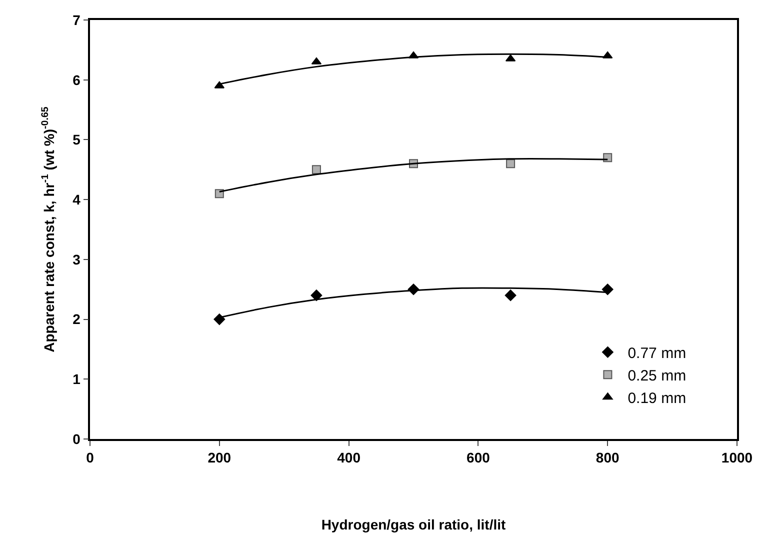 The height and width of the screenshot is (542, 765). I want to click on y-tick-label: 3, so click(76, 259).